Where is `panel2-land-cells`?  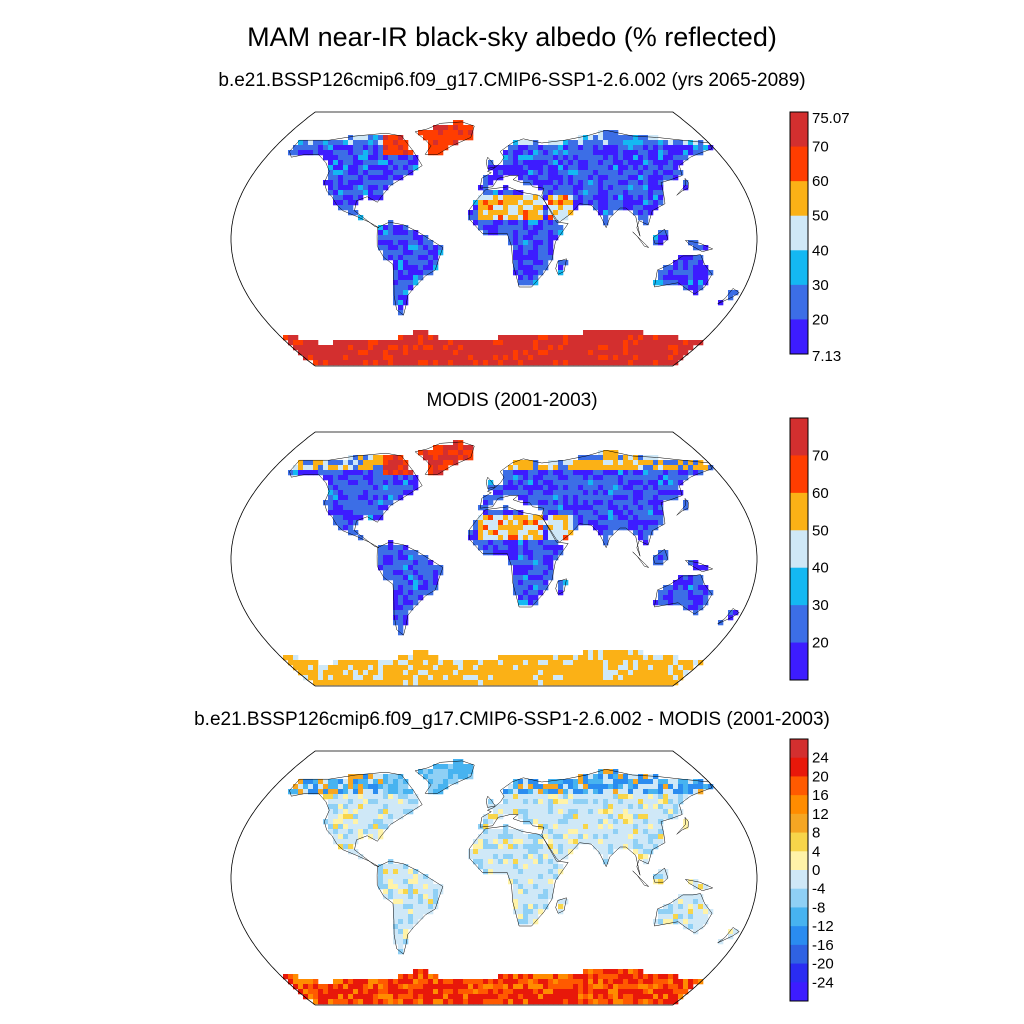
panel2-land-cells is located at coordinates (511, 563).